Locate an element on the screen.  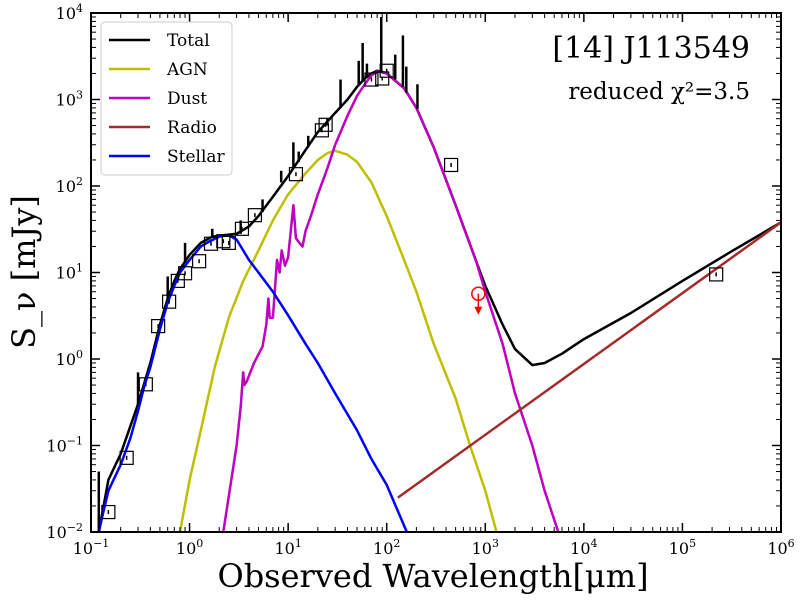
x-tick-label: 10⁻¹ is located at coordinates (91, 547).